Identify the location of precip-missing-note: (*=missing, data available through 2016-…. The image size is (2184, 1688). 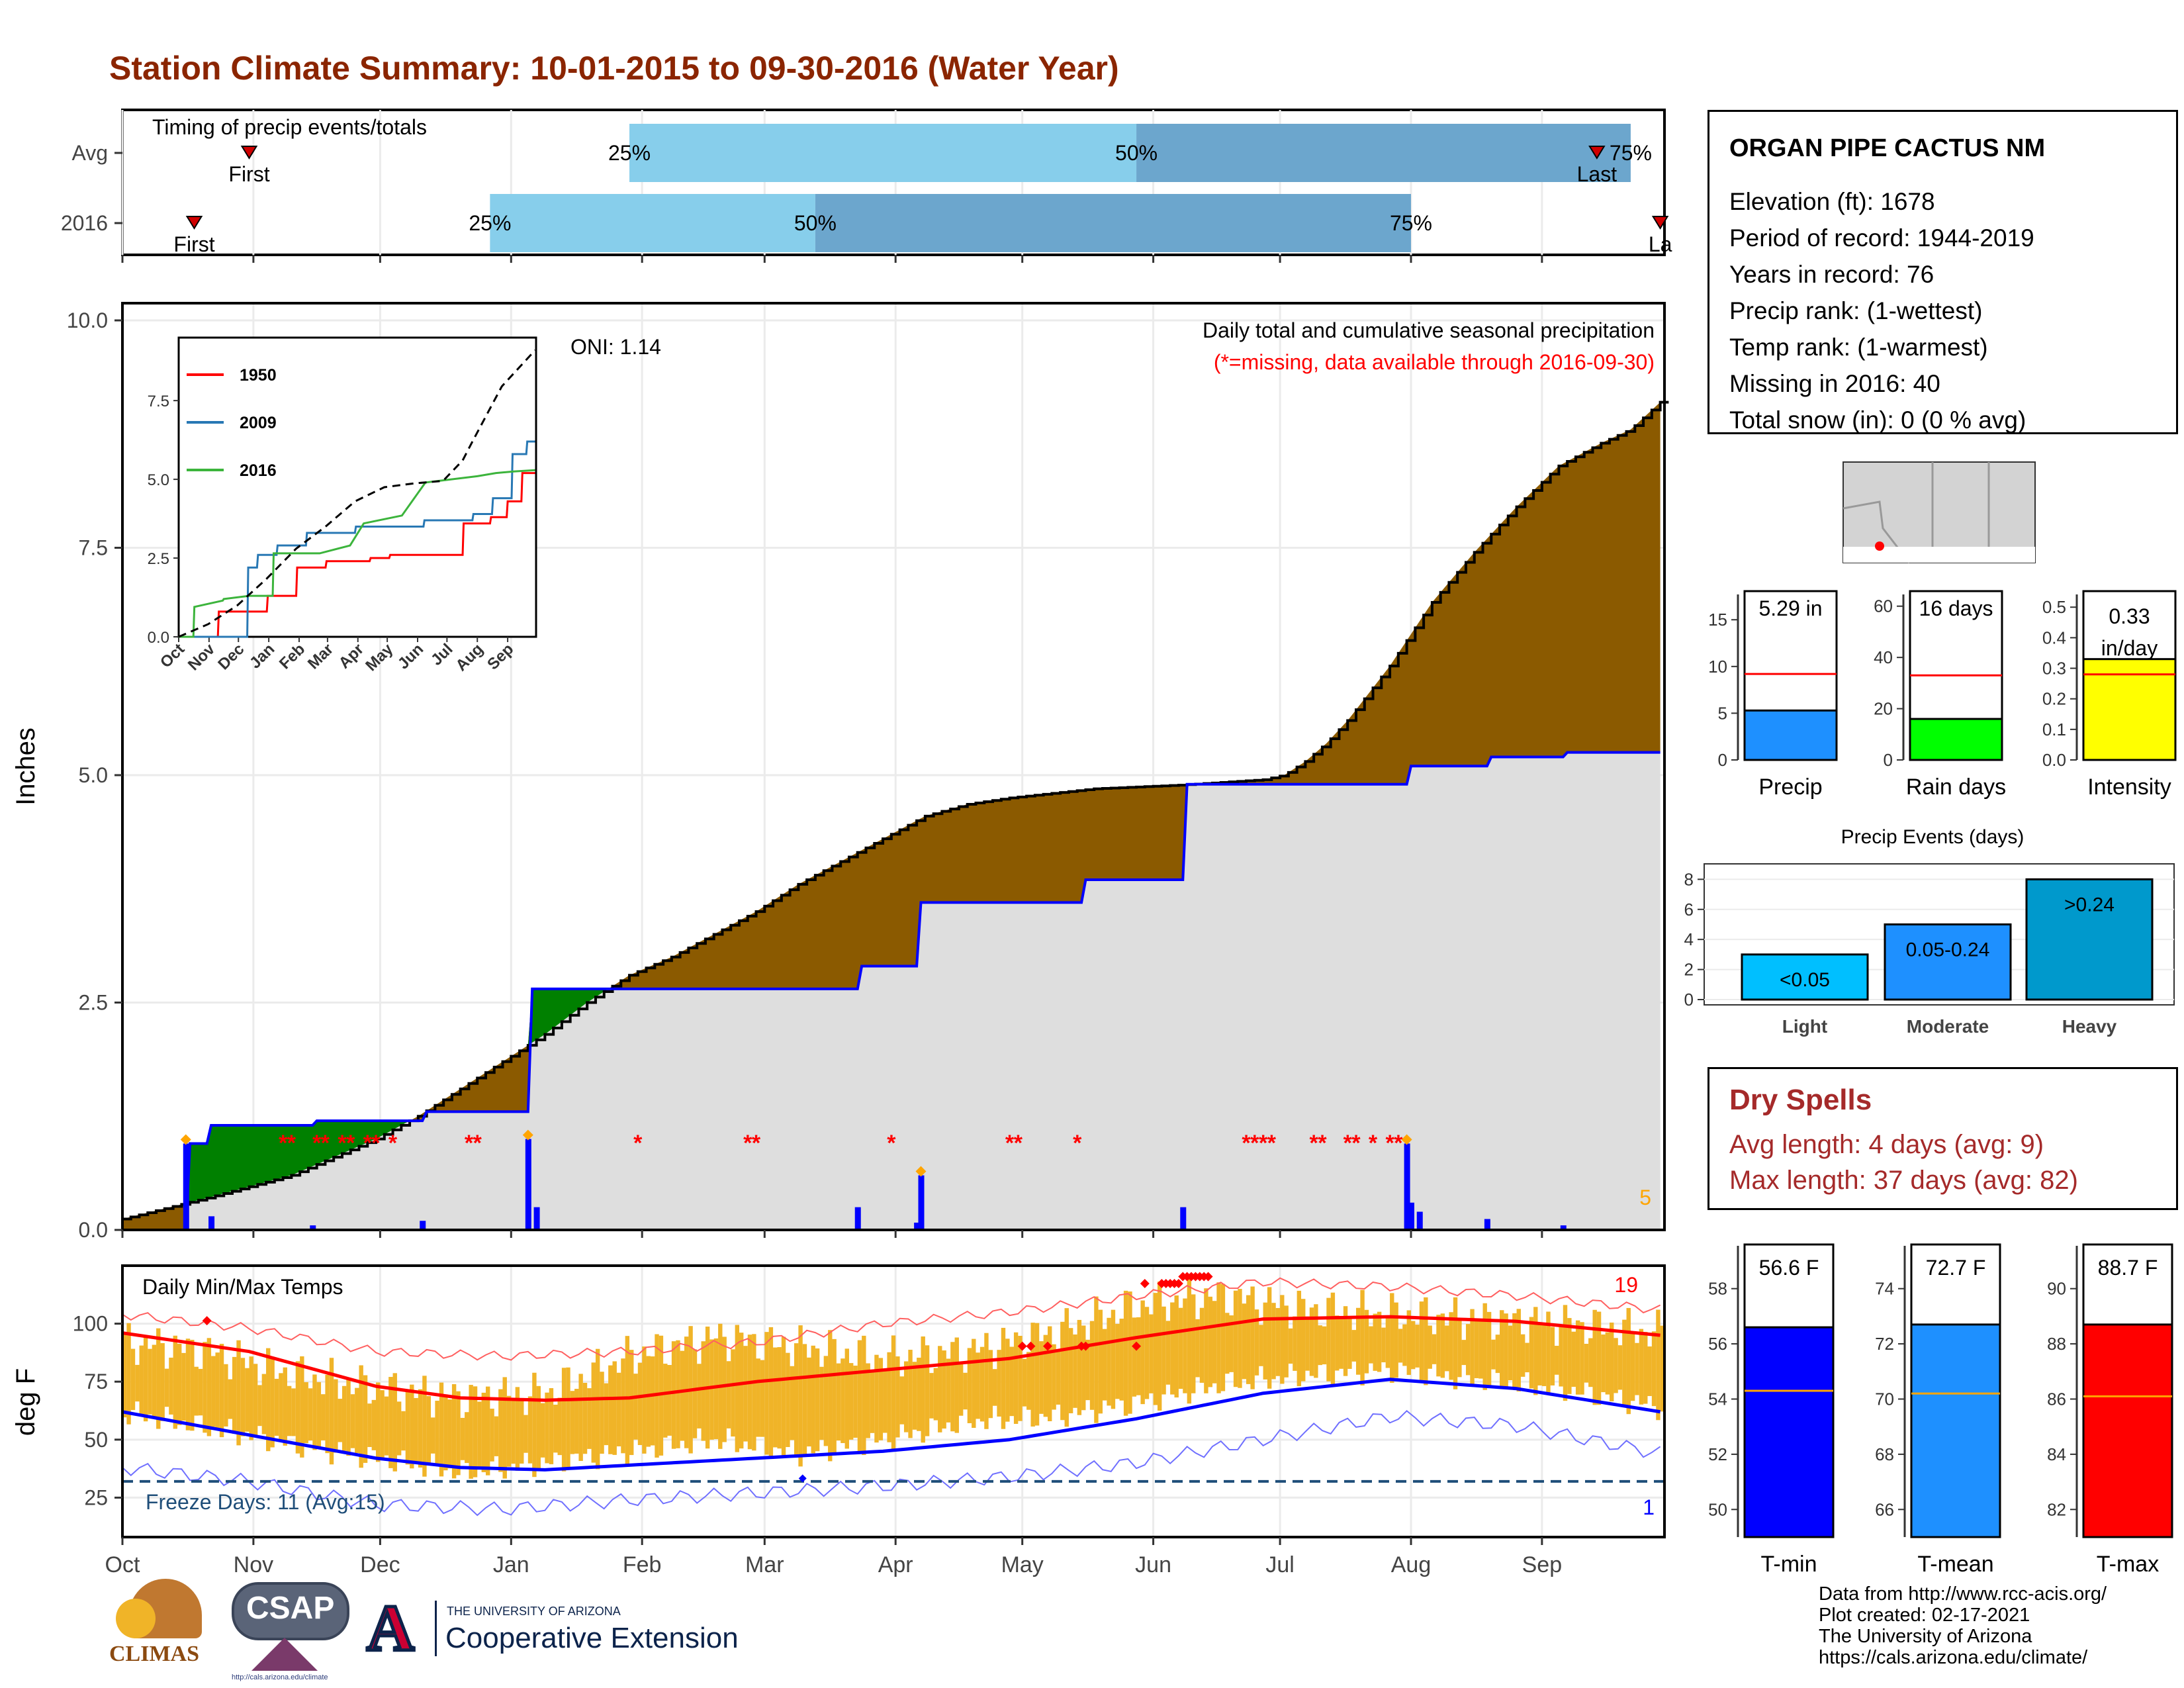
(1434, 362).